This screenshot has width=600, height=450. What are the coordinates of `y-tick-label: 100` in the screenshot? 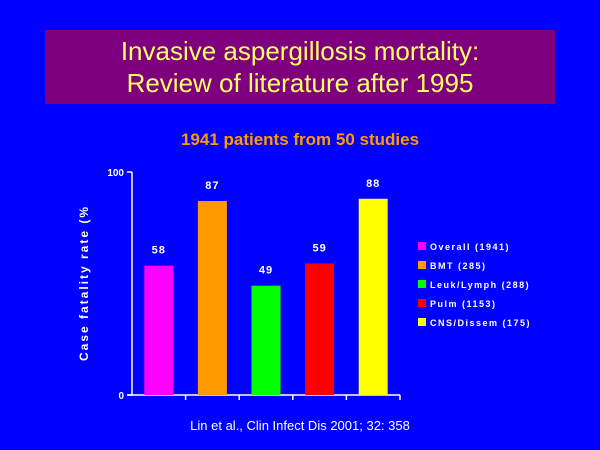 It's located at (115, 173).